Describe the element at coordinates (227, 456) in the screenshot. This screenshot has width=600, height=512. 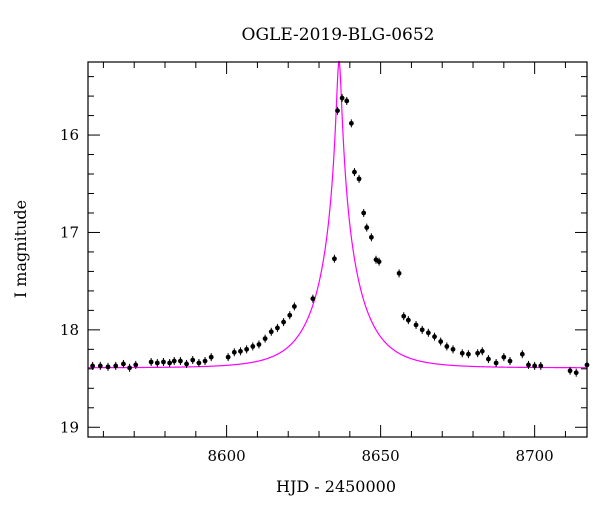
I see `x-tick-label: 8600` at that location.